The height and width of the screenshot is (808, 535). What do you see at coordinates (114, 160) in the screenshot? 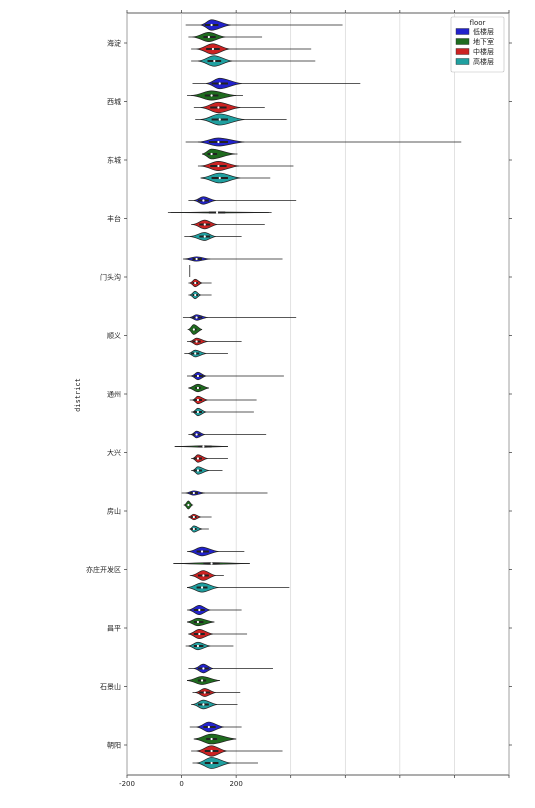
I see `y-tick-label: 东城` at bounding box center [114, 160].